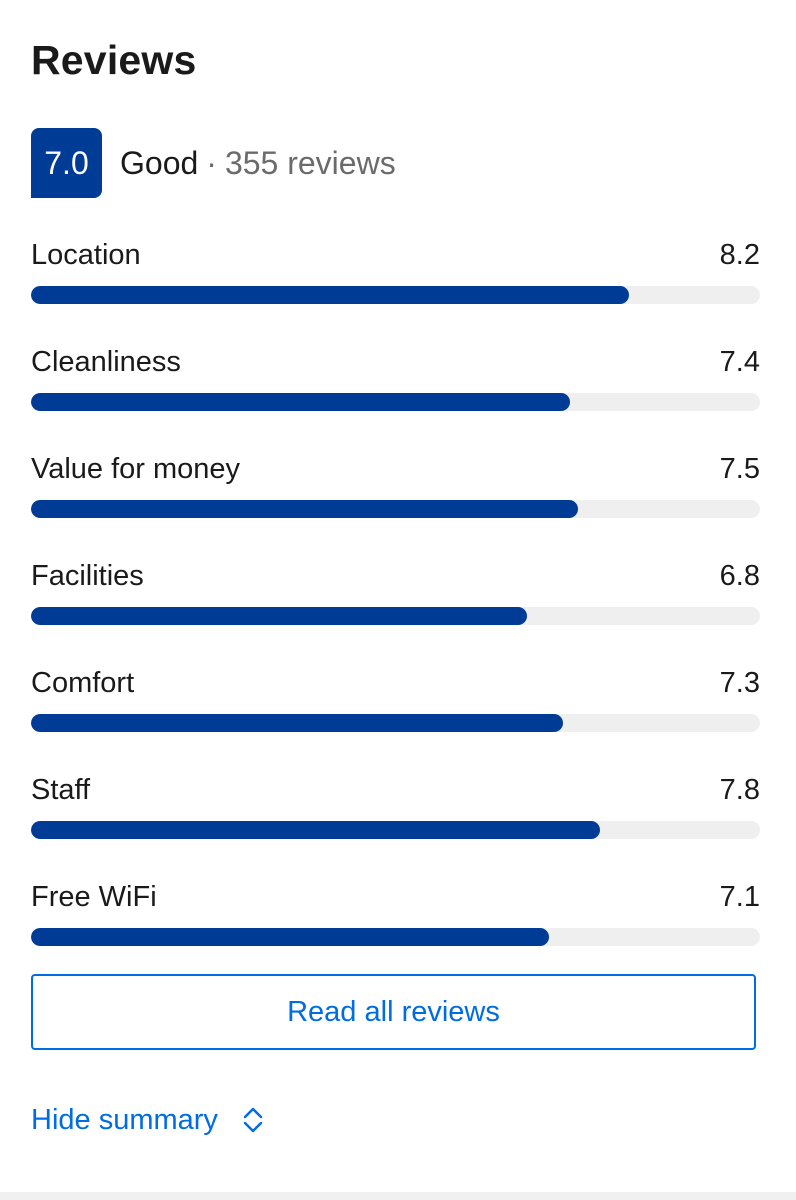  I want to click on score-badge: 7.0, so click(66, 163).